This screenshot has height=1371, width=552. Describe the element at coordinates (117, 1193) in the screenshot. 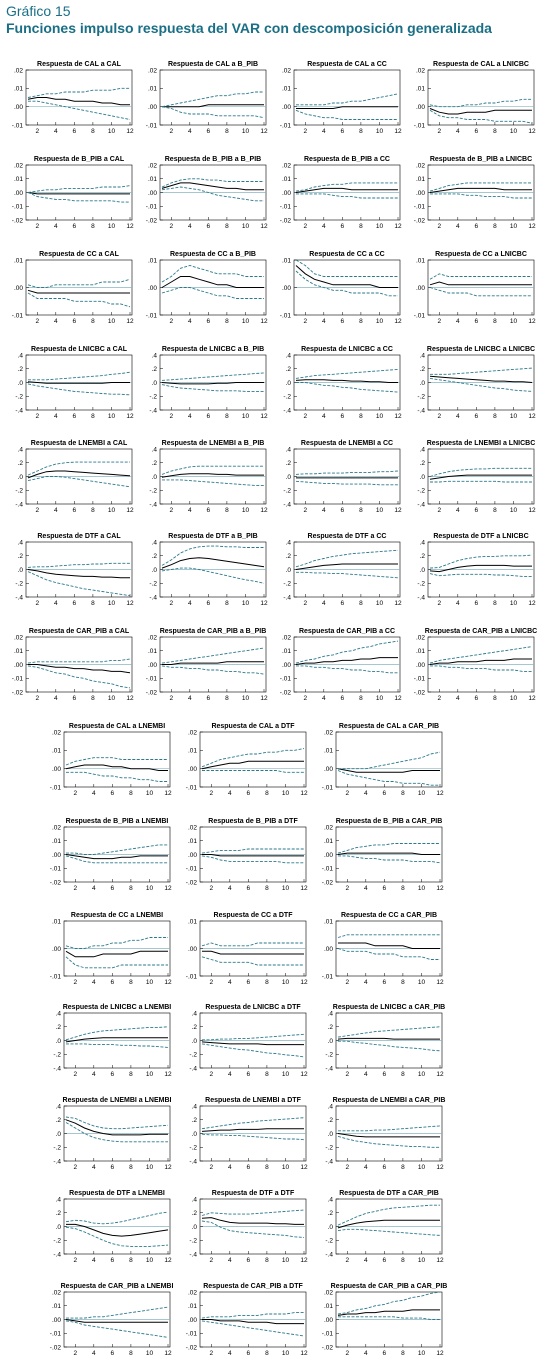

I see `panel-title: Respuesta de DTF a LNEMBI` at that location.